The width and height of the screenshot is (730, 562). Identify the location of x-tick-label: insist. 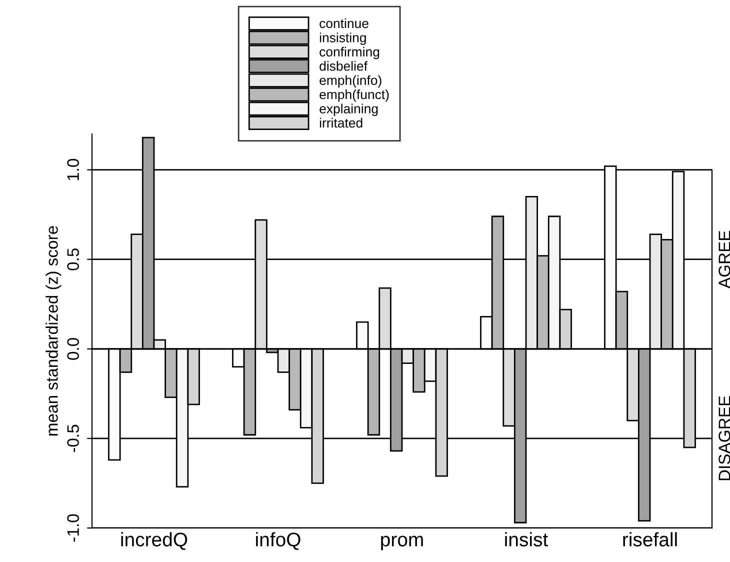
(526, 539).